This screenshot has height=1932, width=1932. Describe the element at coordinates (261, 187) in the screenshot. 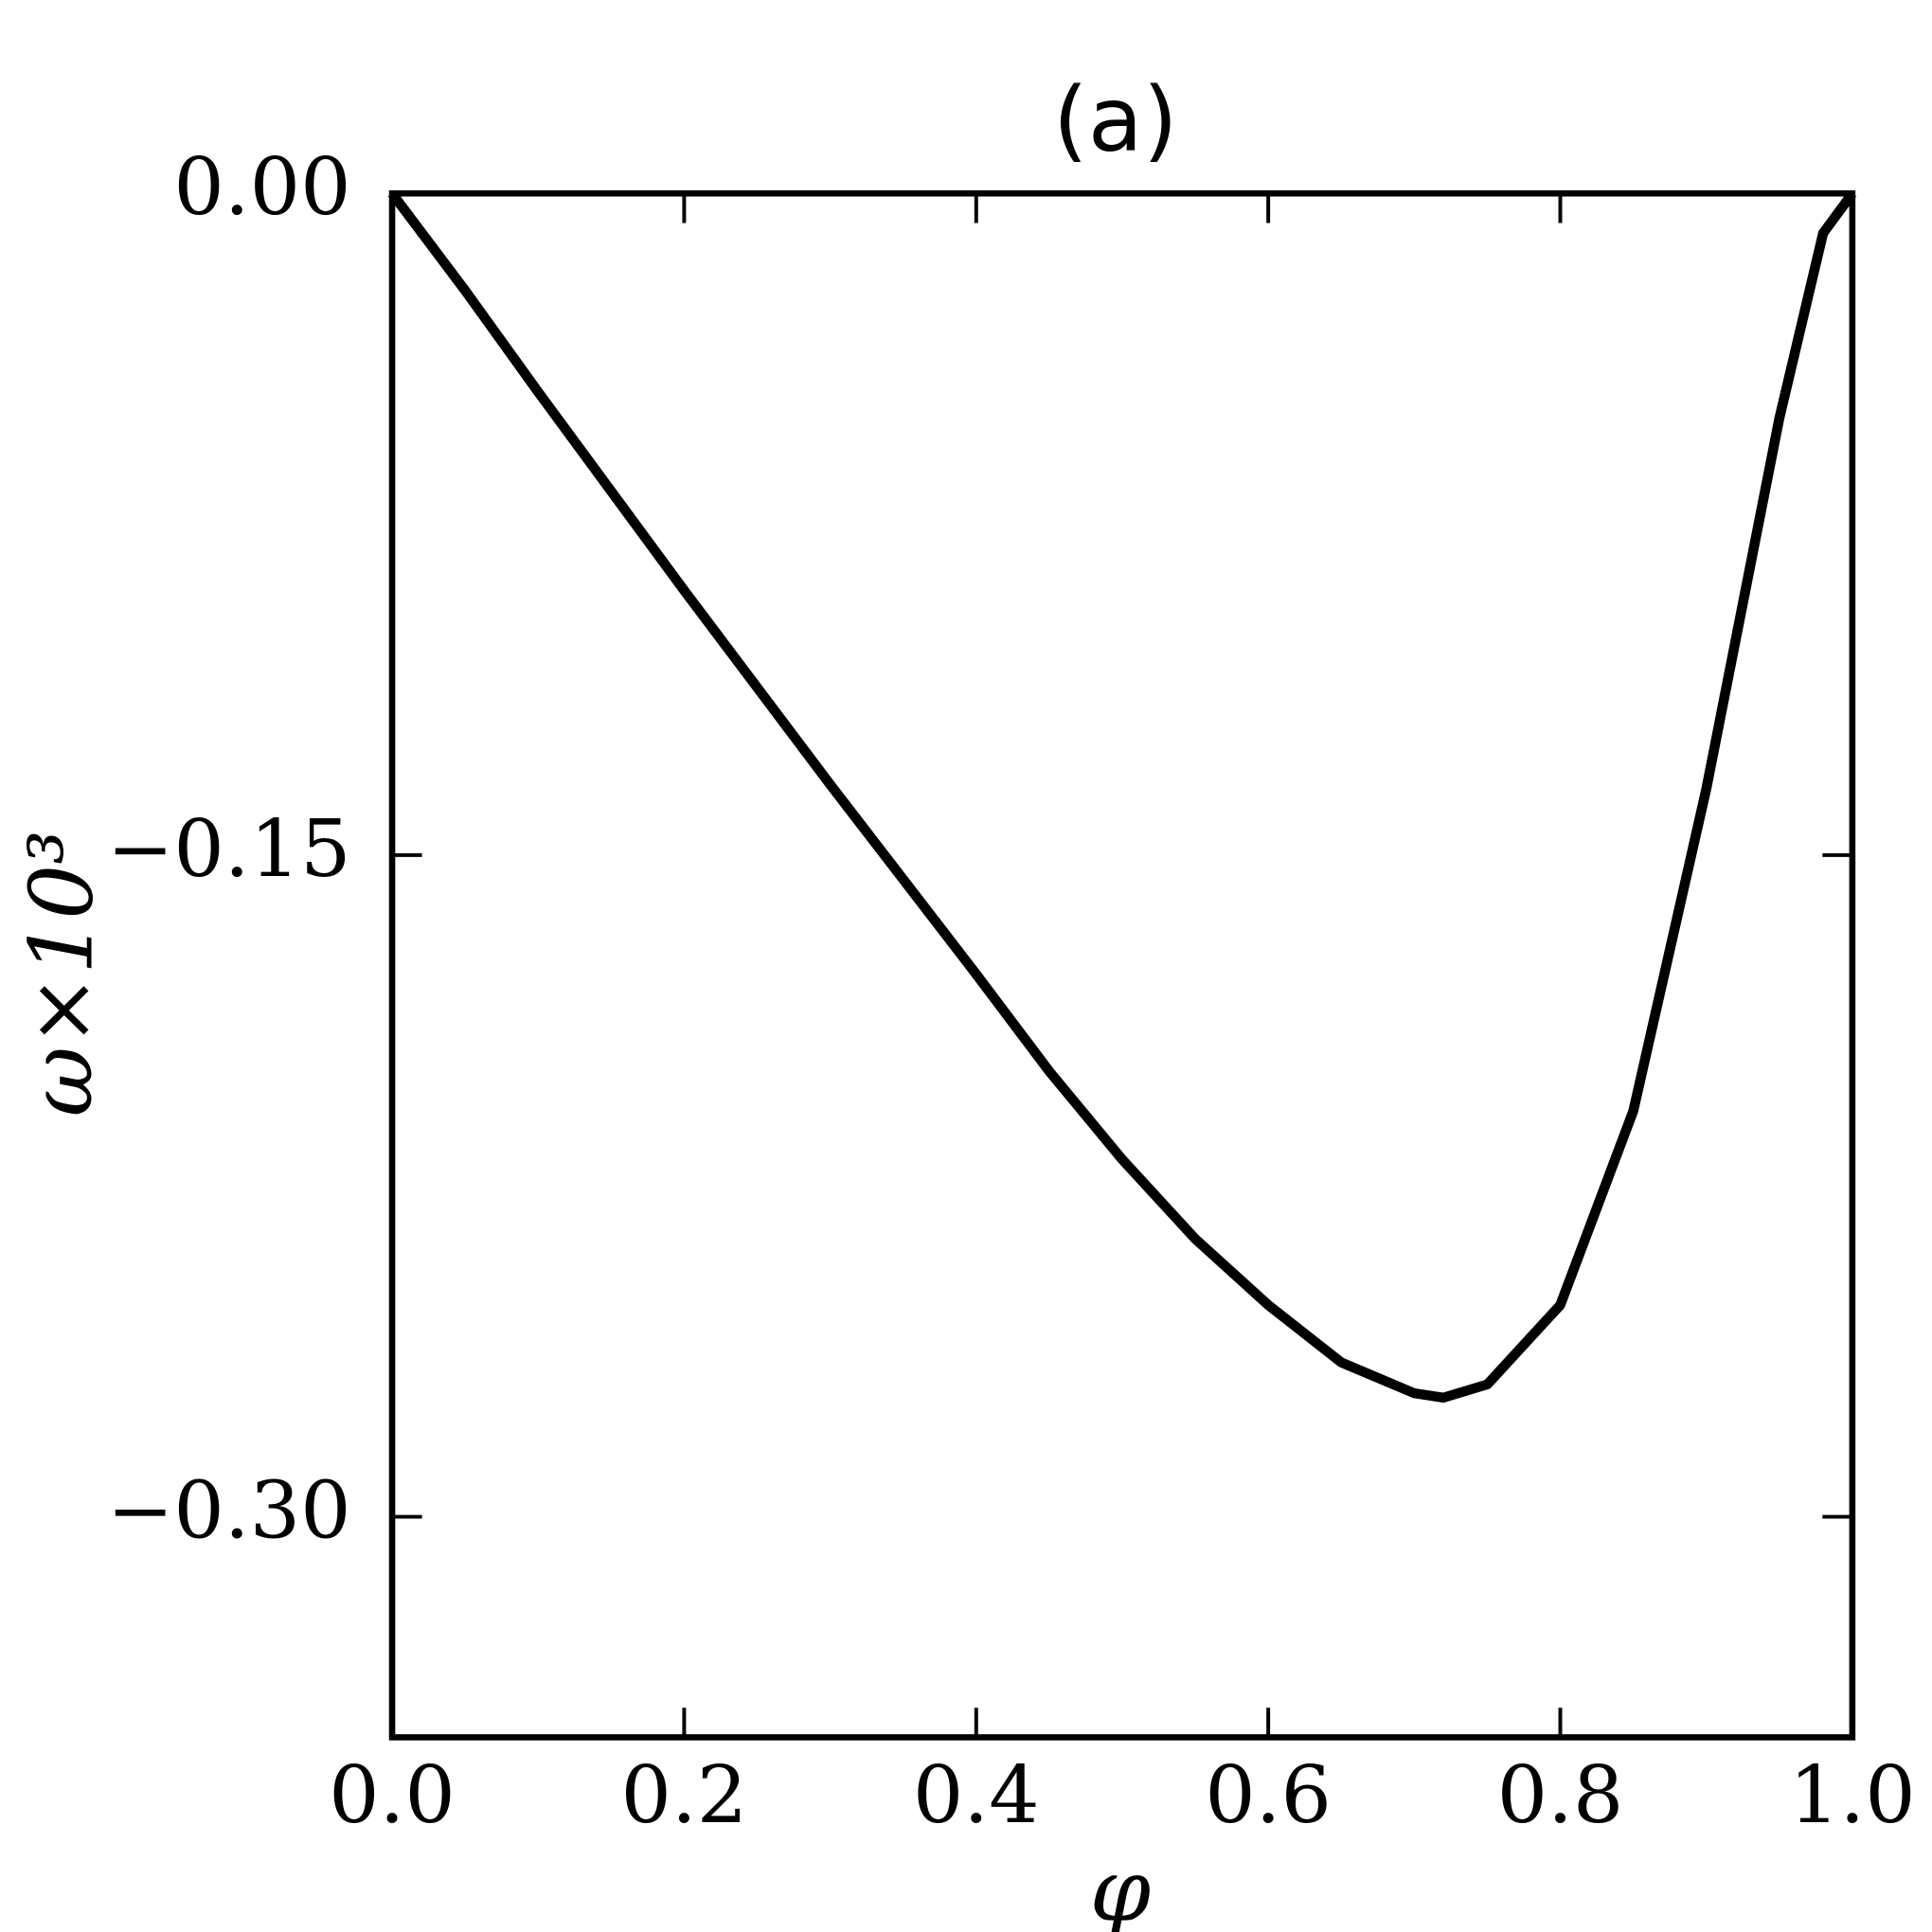

I see `y-tick-label: 0.00` at that location.